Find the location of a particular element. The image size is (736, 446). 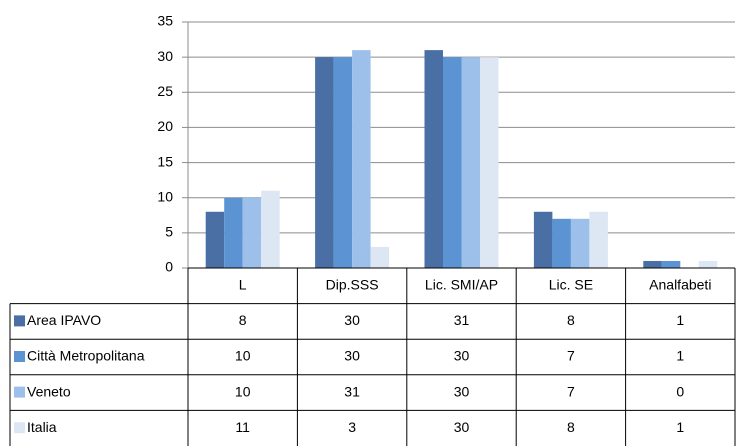

y-tick-label: 15 is located at coordinates (165, 161).